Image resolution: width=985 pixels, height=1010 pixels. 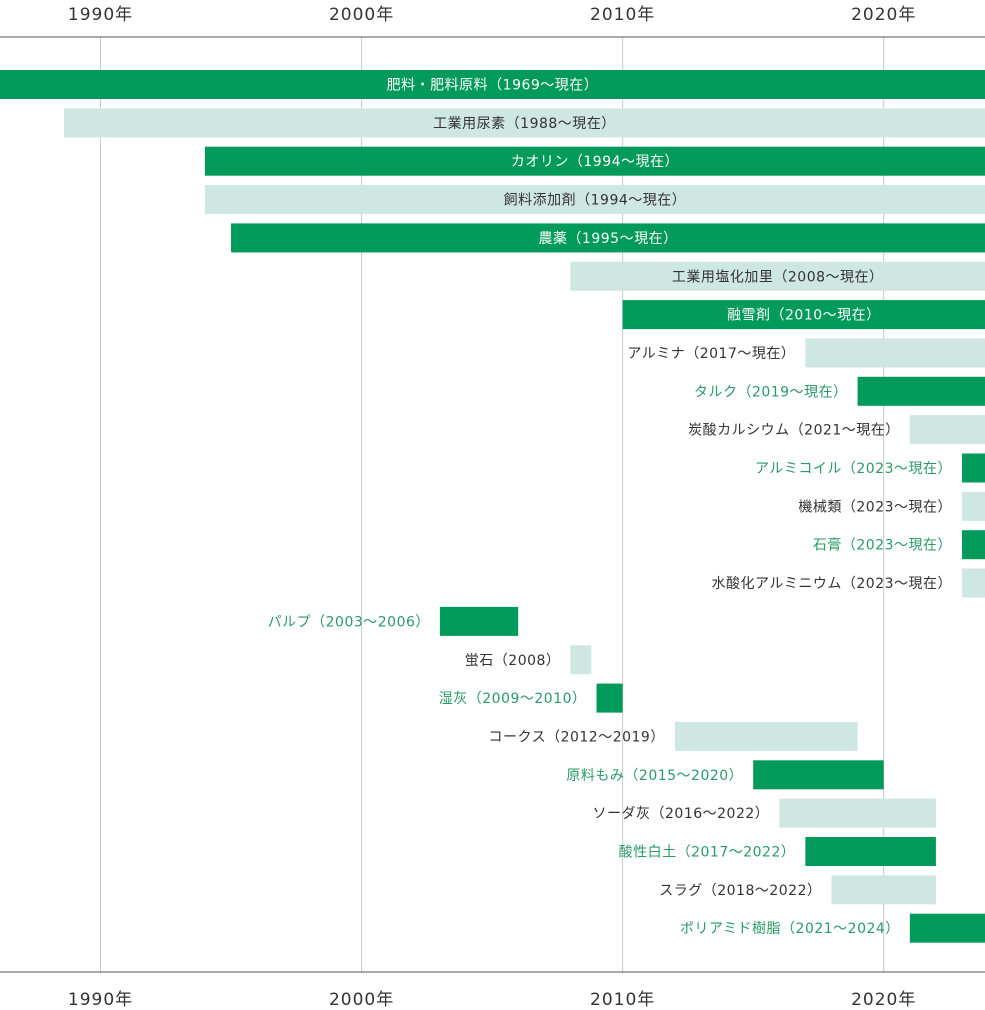 I want to click on bar-label-row-16: 蛍石（2008）, so click(x=513, y=661).